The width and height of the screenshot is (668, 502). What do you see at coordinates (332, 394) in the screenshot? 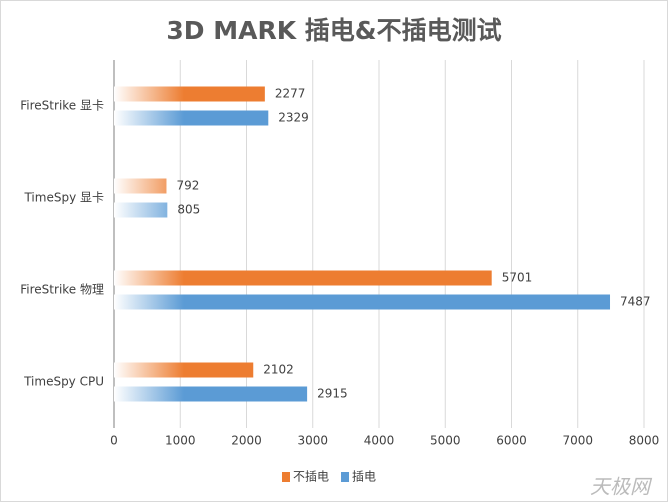
I see `value-label: 2915` at bounding box center [332, 394].